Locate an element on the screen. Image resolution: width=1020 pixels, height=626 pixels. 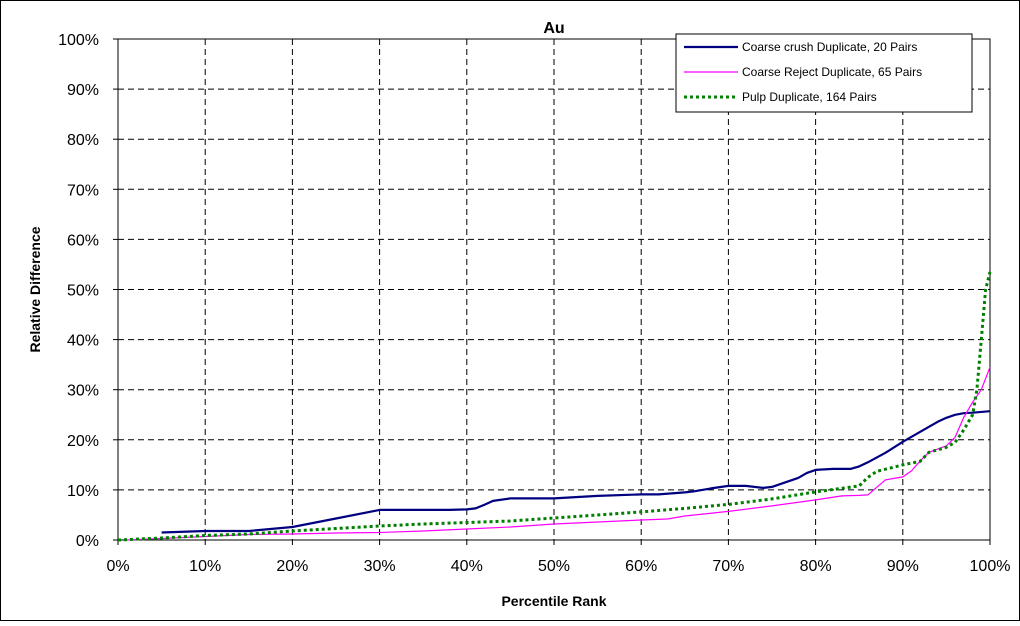
y-tick-label: 10% is located at coordinates (83, 491).